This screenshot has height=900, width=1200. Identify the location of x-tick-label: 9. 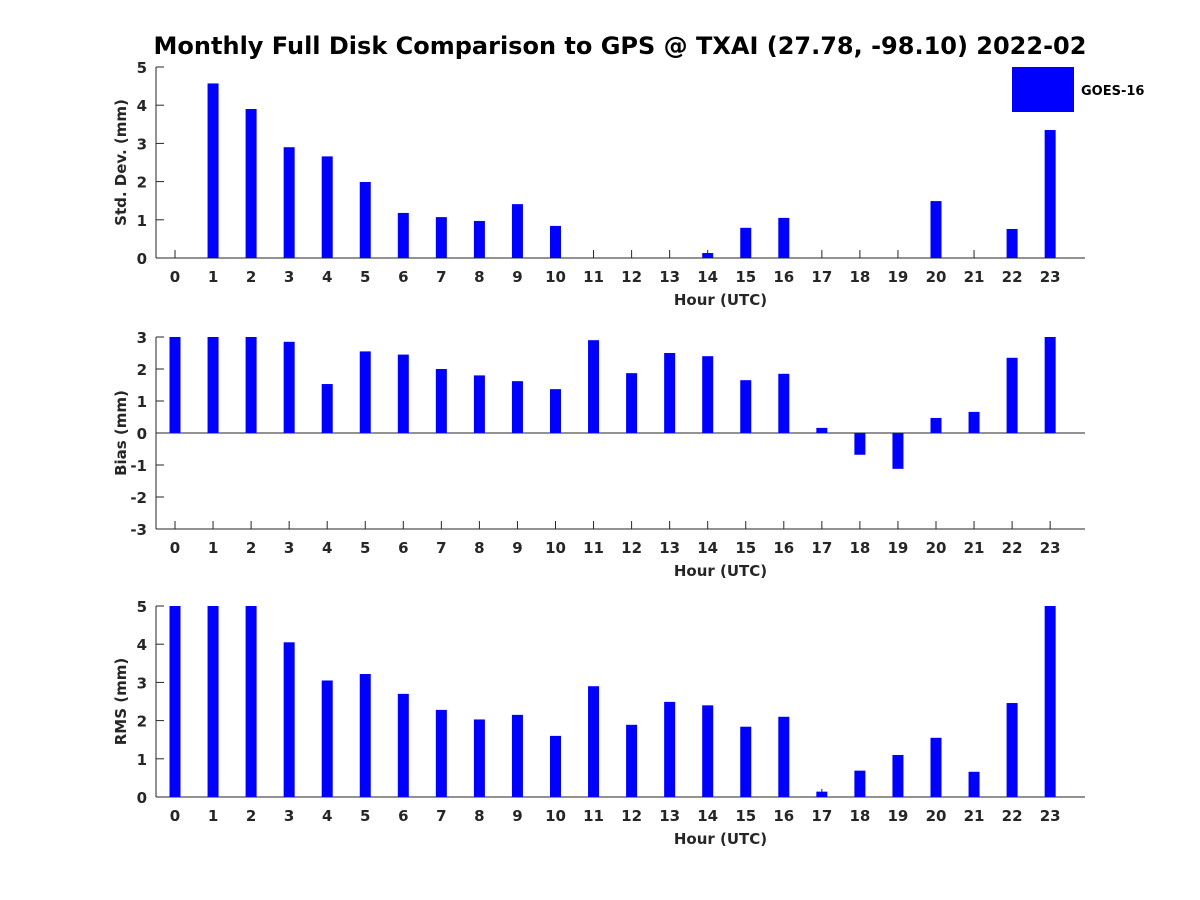
(517, 277).